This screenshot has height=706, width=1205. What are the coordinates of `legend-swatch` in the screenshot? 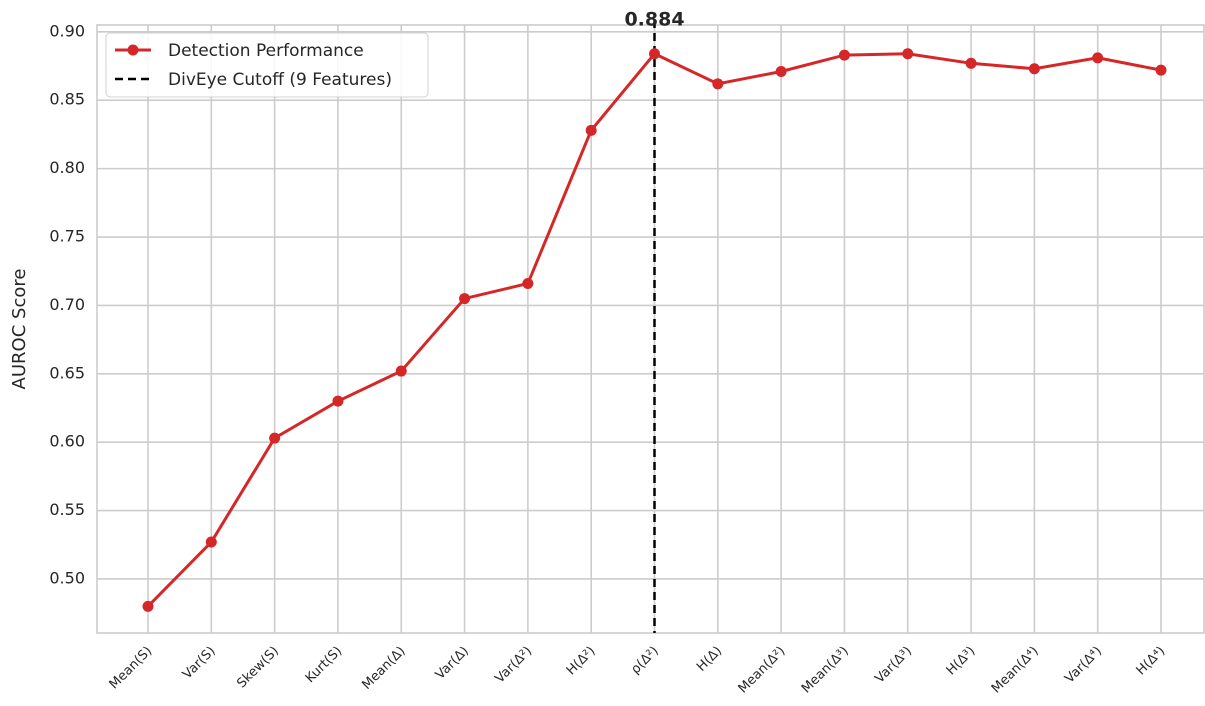 It's located at (133, 50).